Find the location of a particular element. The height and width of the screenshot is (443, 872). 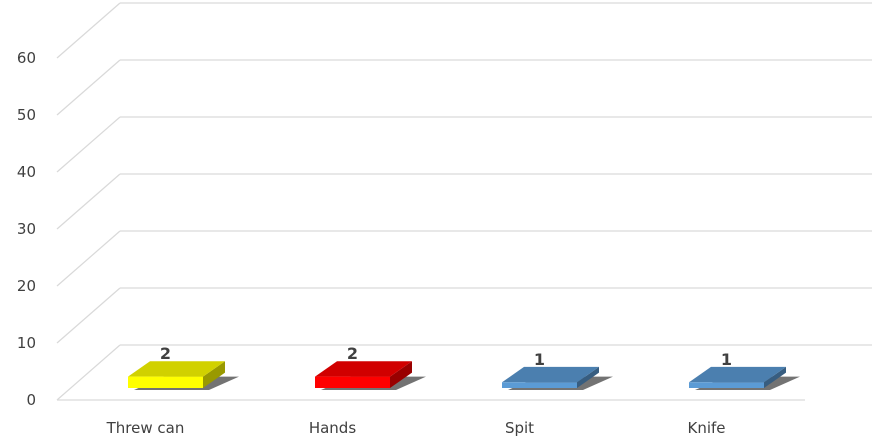

y-tick-label: 40 is located at coordinates (26, 172).